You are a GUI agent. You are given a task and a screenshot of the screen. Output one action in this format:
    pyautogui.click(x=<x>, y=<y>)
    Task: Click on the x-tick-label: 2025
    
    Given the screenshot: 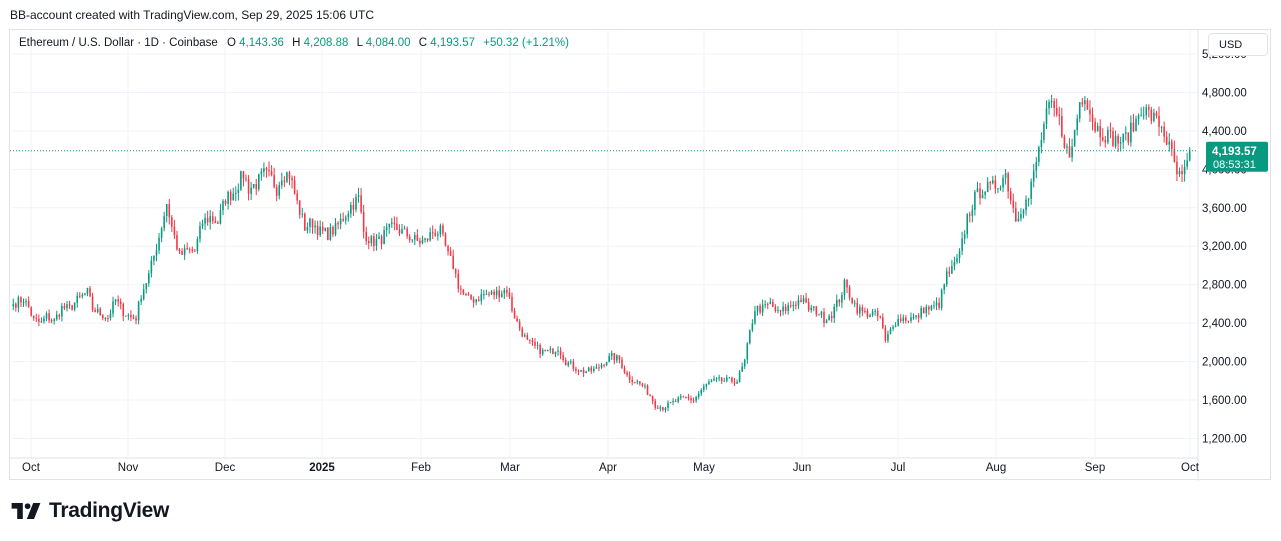 What is the action you would take?
    pyautogui.click(x=322, y=468)
    